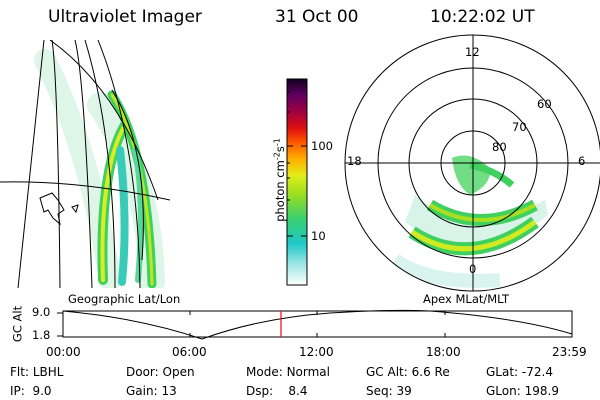 The image size is (600, 400). I want to click on info-gcalt: GC Alt: 6.6 Re, so click(408, 372).